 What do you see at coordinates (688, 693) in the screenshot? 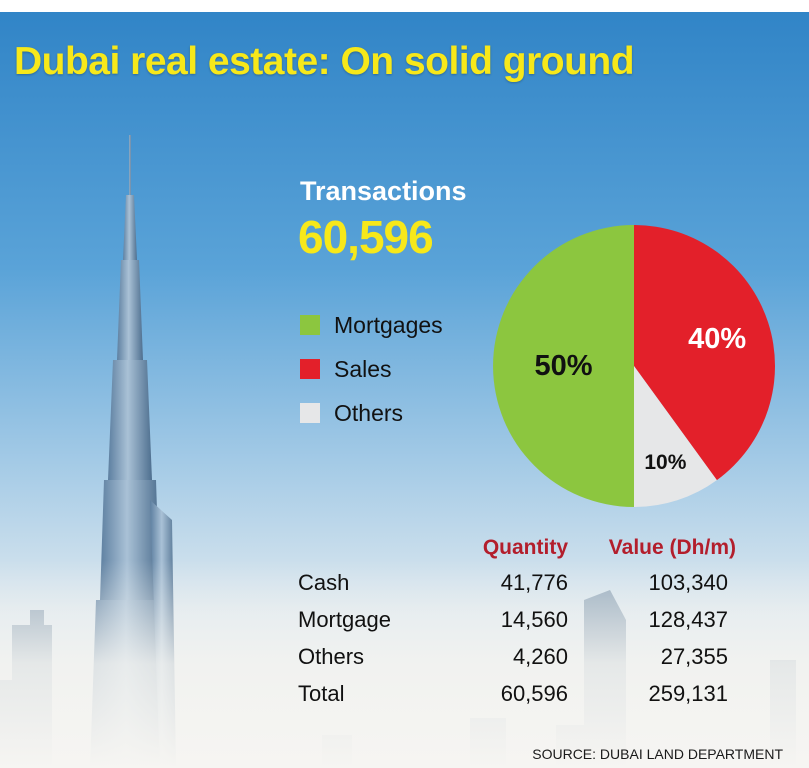
I see `row-value: 259,131` at bounding box center [688, 693].